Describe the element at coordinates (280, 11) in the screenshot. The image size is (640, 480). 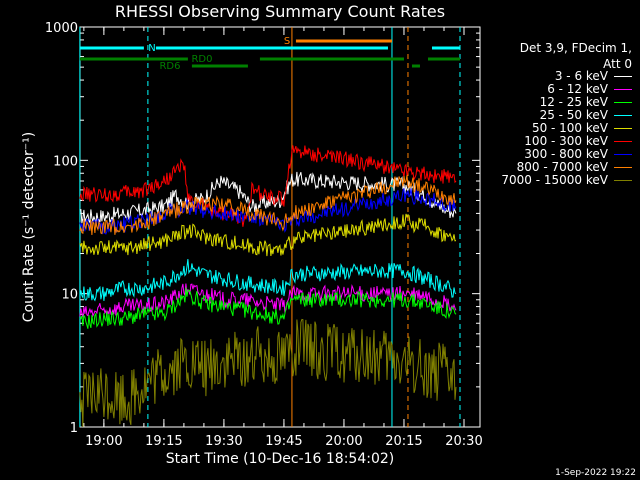
I see `chart-title: RHESSI Observing Summary Count Rates` at that location.